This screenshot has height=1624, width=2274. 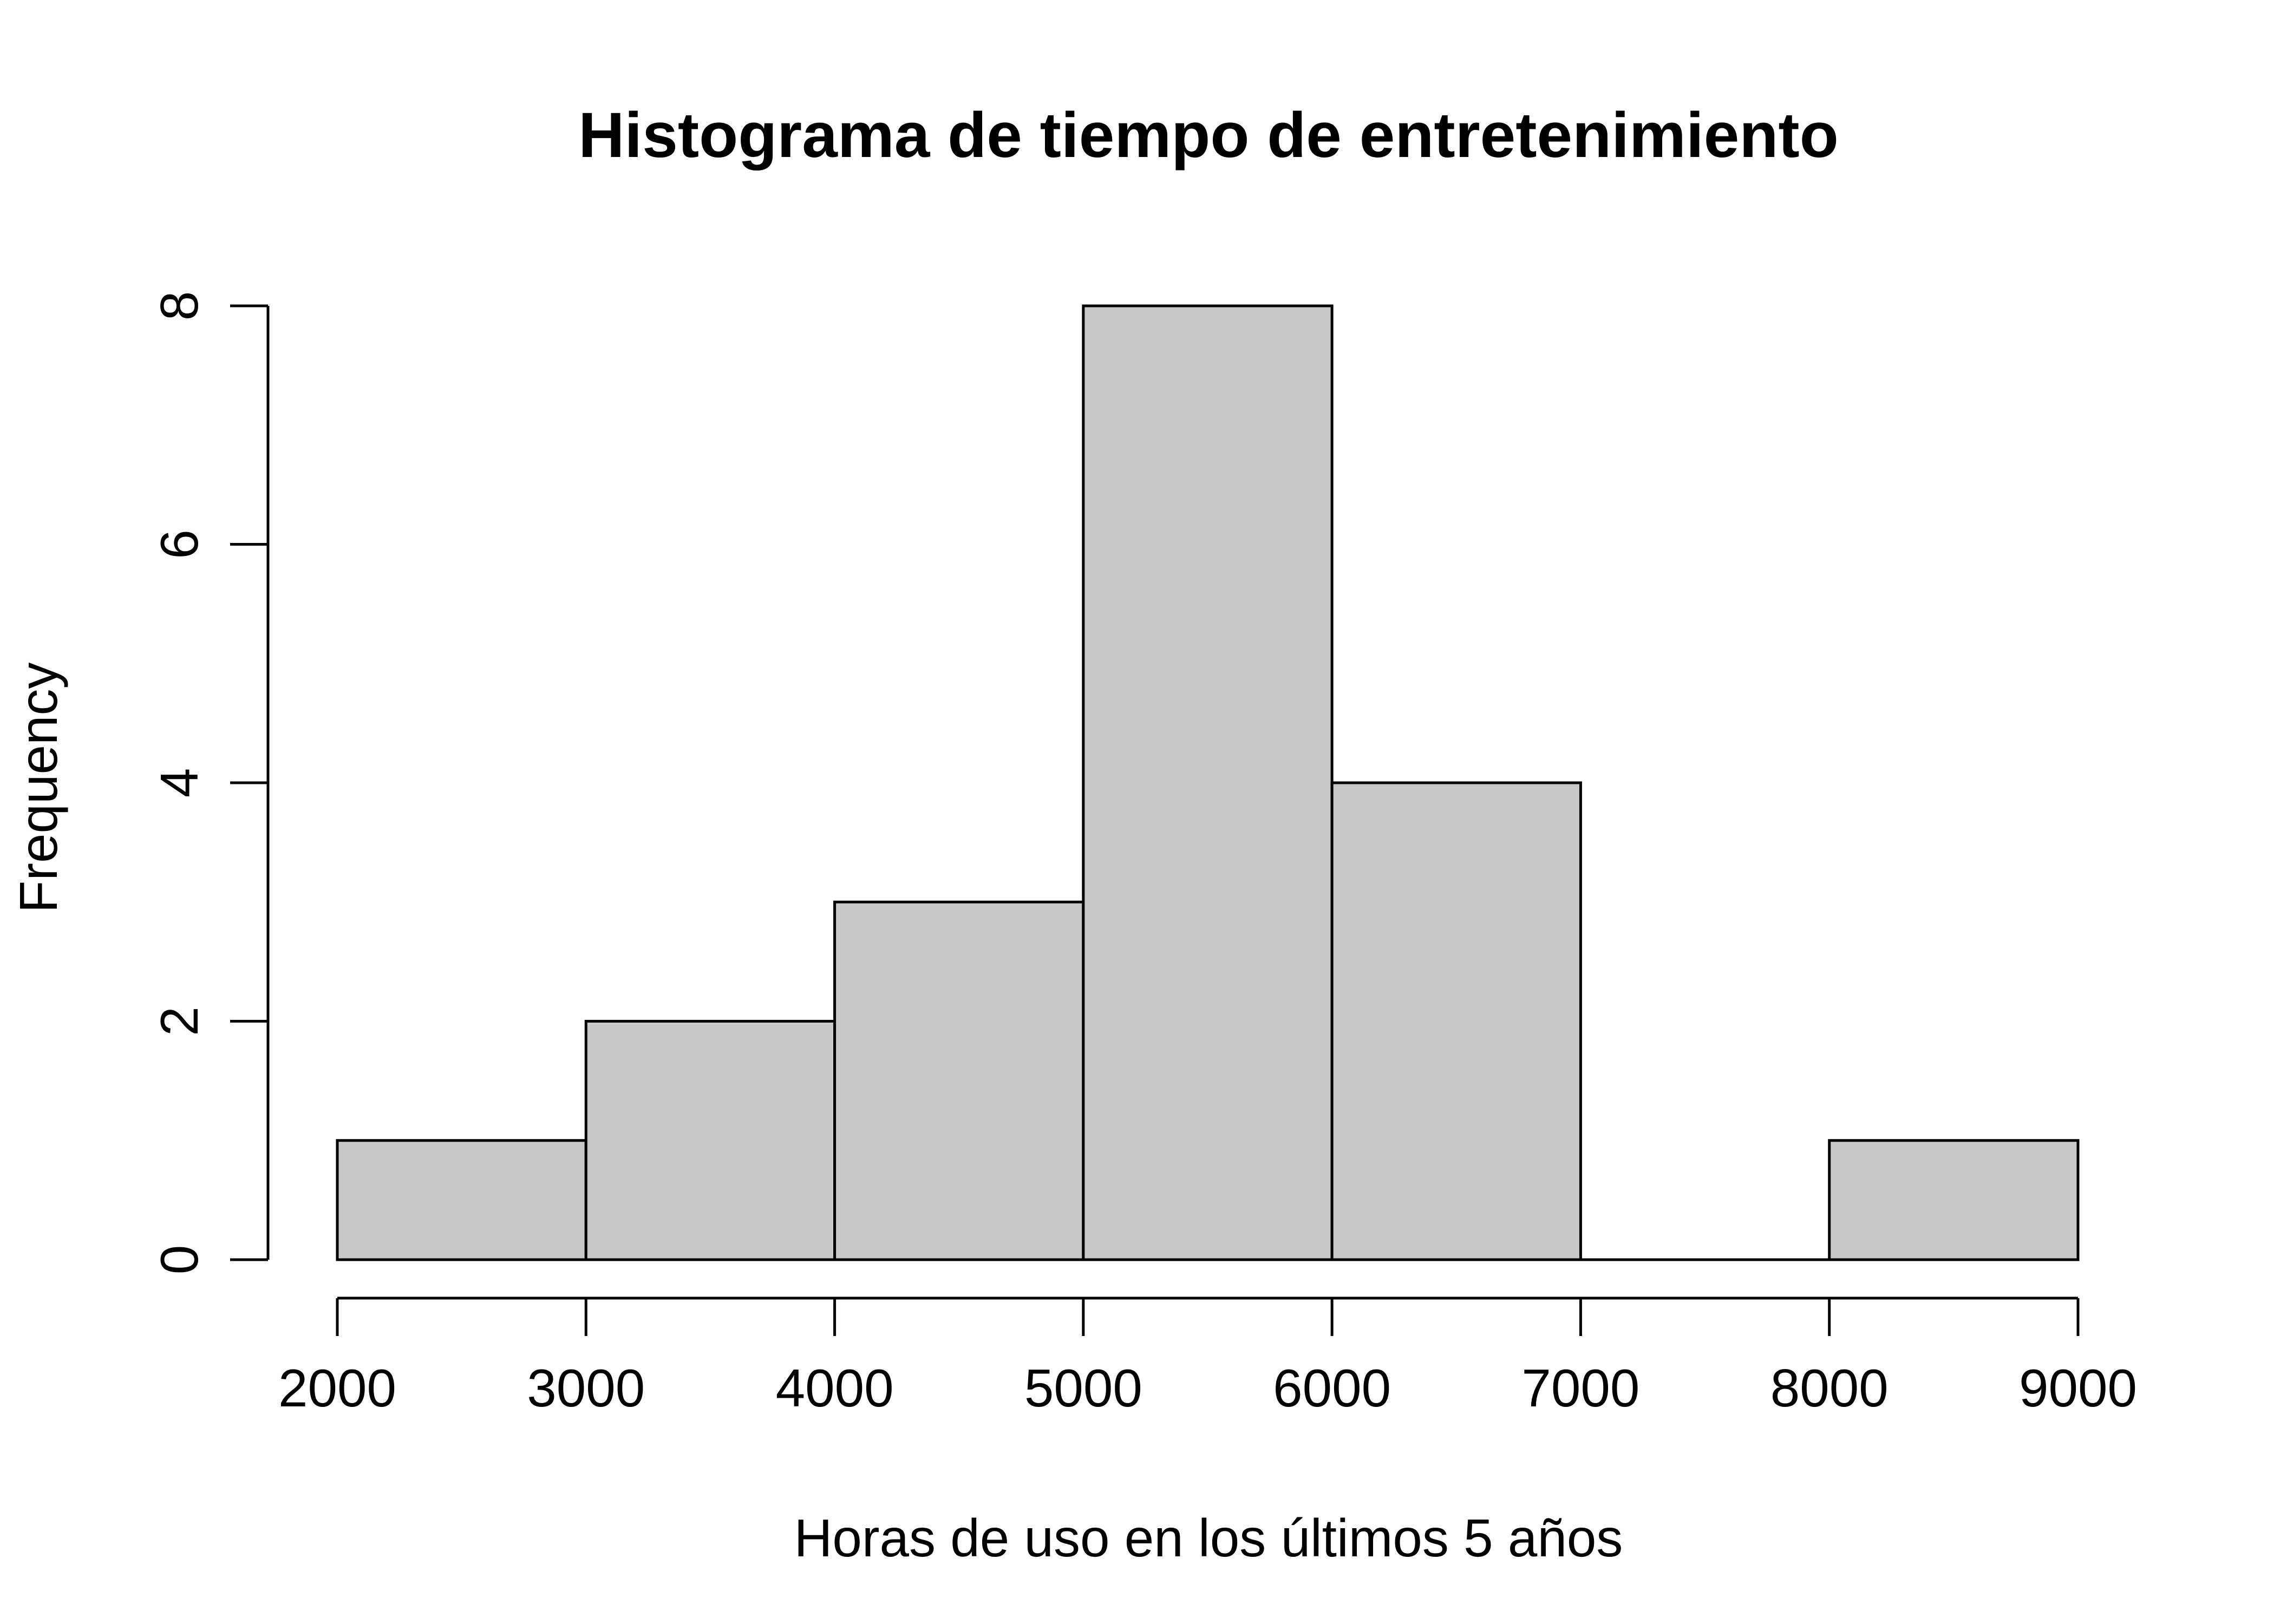 What do you see at coordinates (39, 787) in the screenshot?
I see `y-axis-label: Frequency` at bounding box center [39, 787].